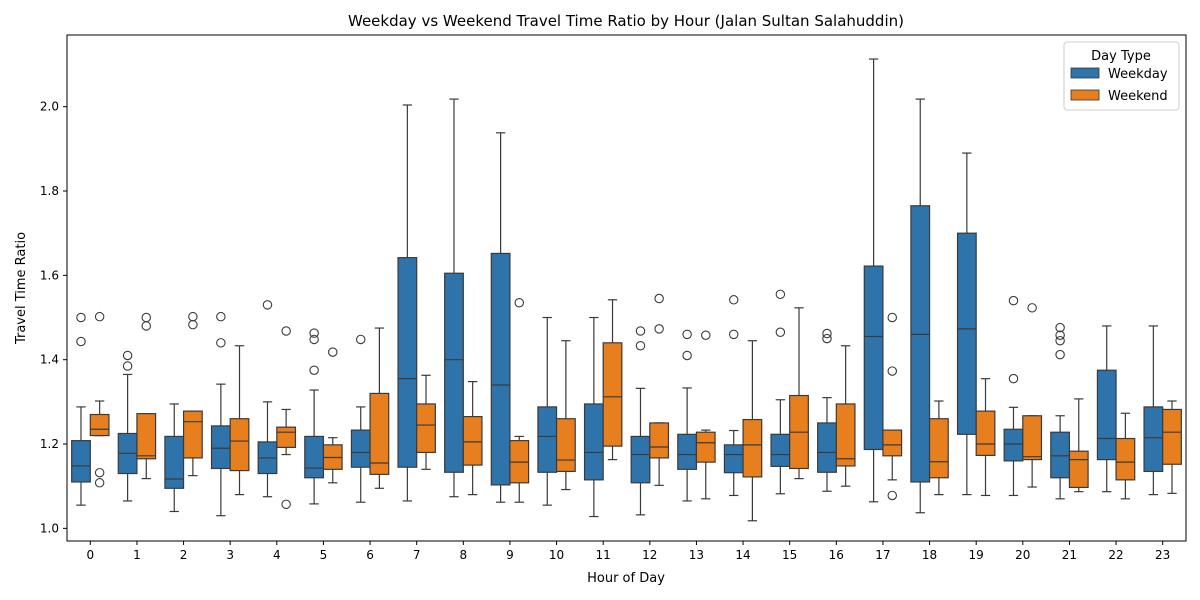  Describe the element at coordinates (49, 191) in the screenshot. I see `y-tick-label: 1.8` at that location.